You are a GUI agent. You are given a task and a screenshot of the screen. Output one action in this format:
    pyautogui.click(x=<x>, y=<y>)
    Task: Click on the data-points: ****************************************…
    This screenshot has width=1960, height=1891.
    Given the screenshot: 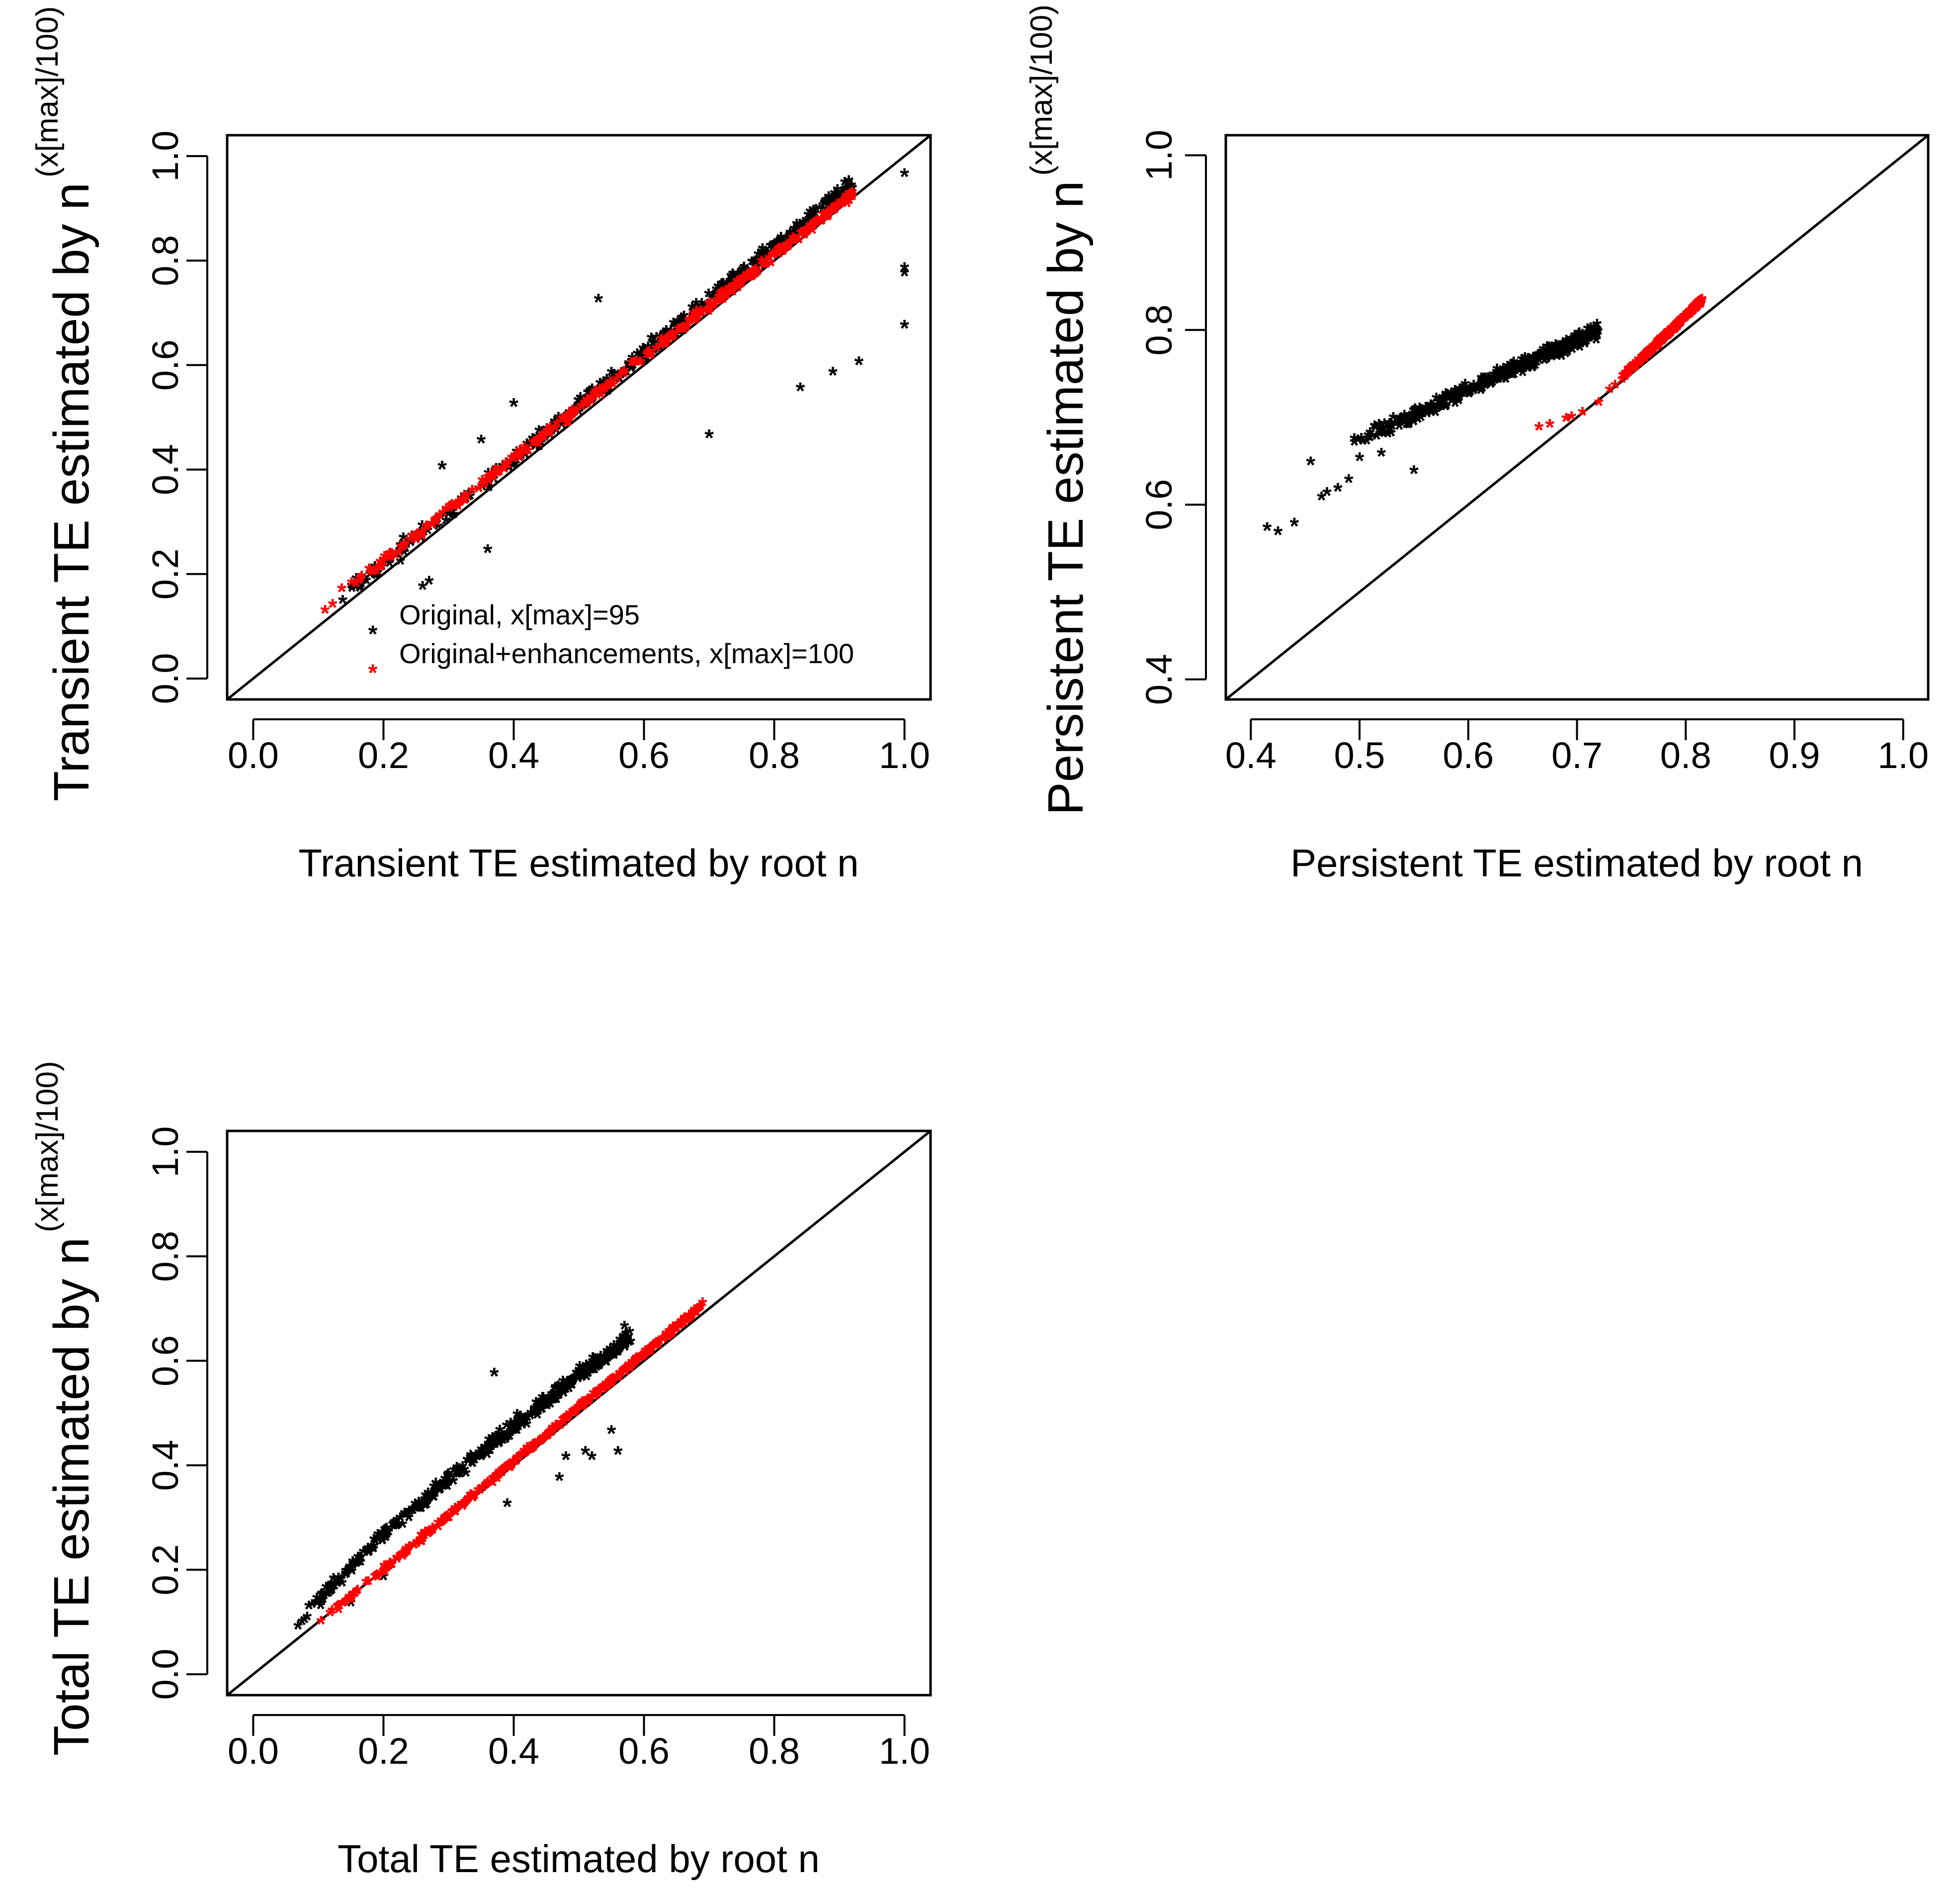 What is the action you would take?
    pyautogui.click(x=1485, y=419)
    